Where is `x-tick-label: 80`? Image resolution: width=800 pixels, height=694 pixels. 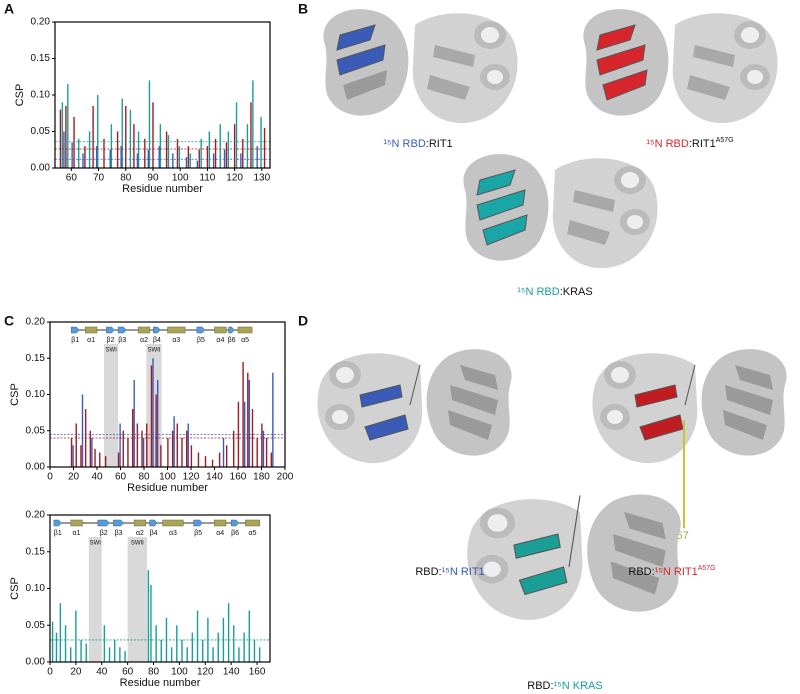
x-tick-label: 80 is located at coordinates (126, 178).